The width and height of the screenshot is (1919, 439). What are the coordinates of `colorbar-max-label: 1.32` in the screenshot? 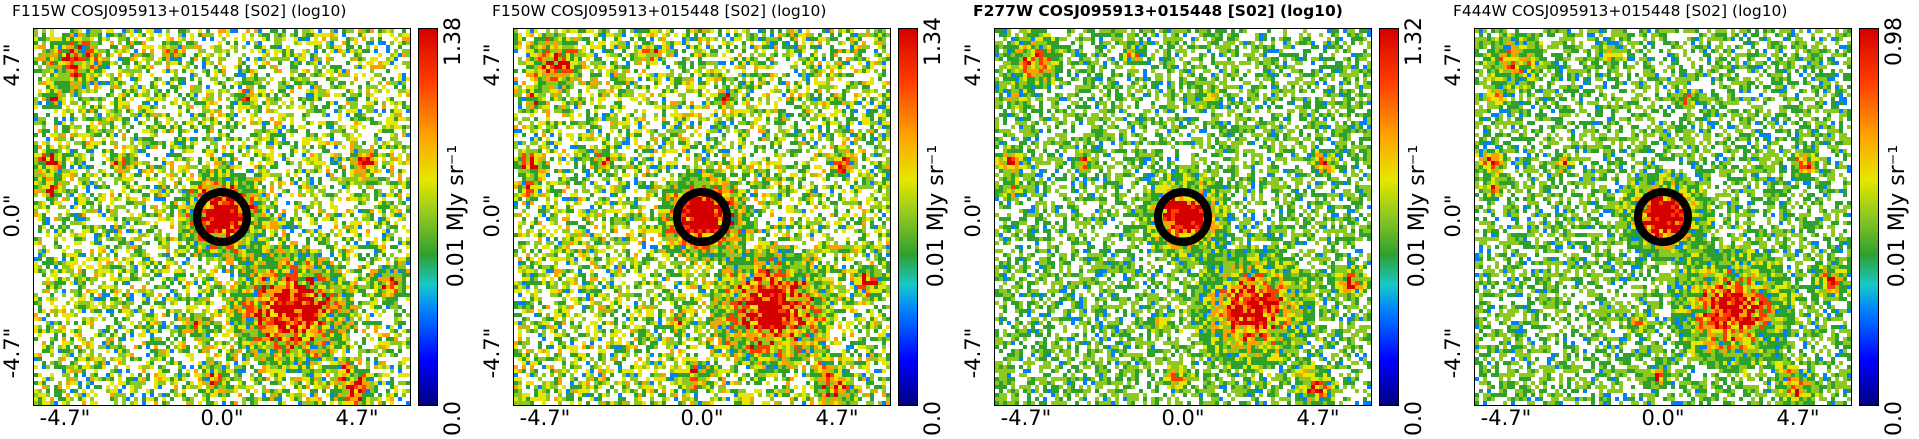 It's located at (1414, 41).